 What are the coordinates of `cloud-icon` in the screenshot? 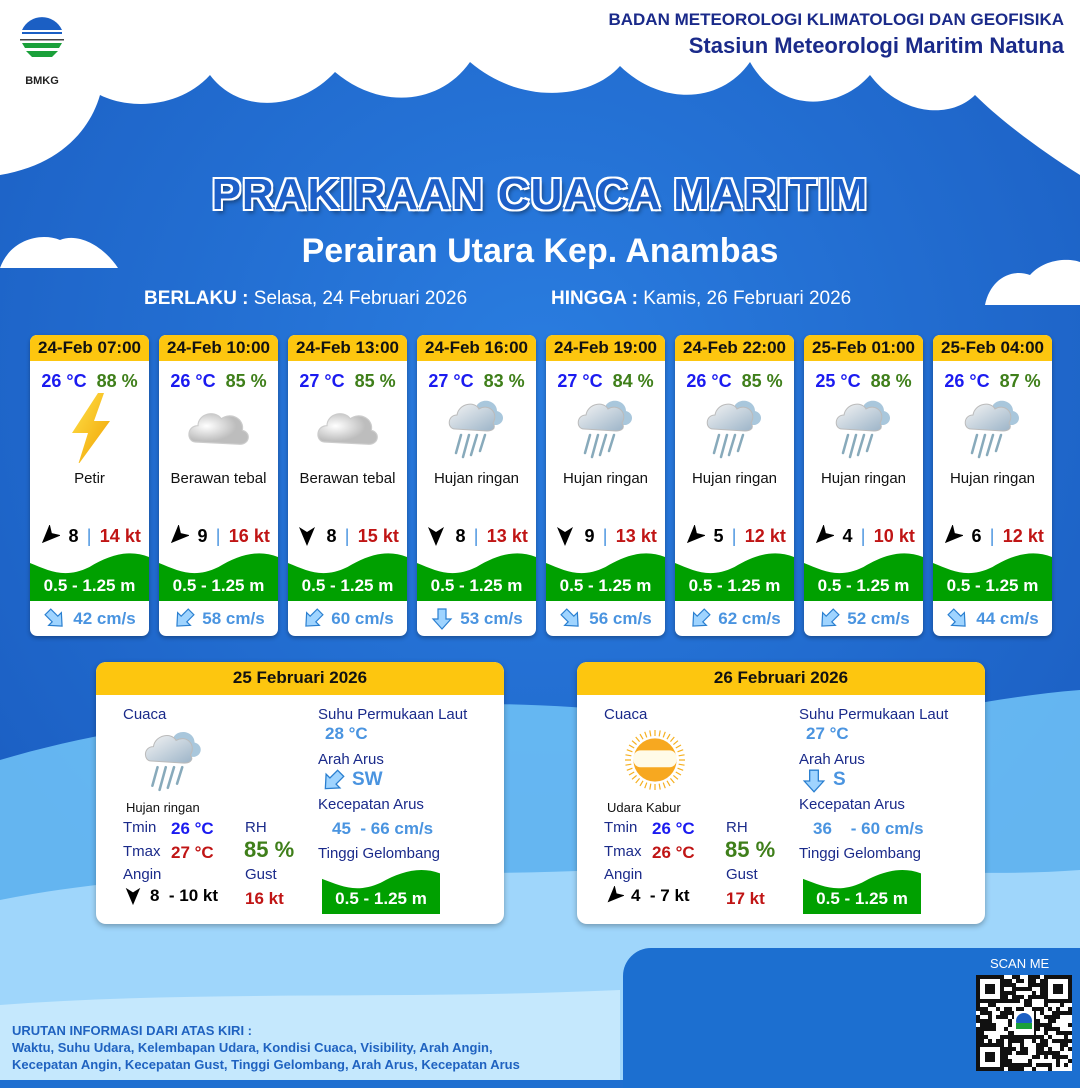 It's located at (347, 429).